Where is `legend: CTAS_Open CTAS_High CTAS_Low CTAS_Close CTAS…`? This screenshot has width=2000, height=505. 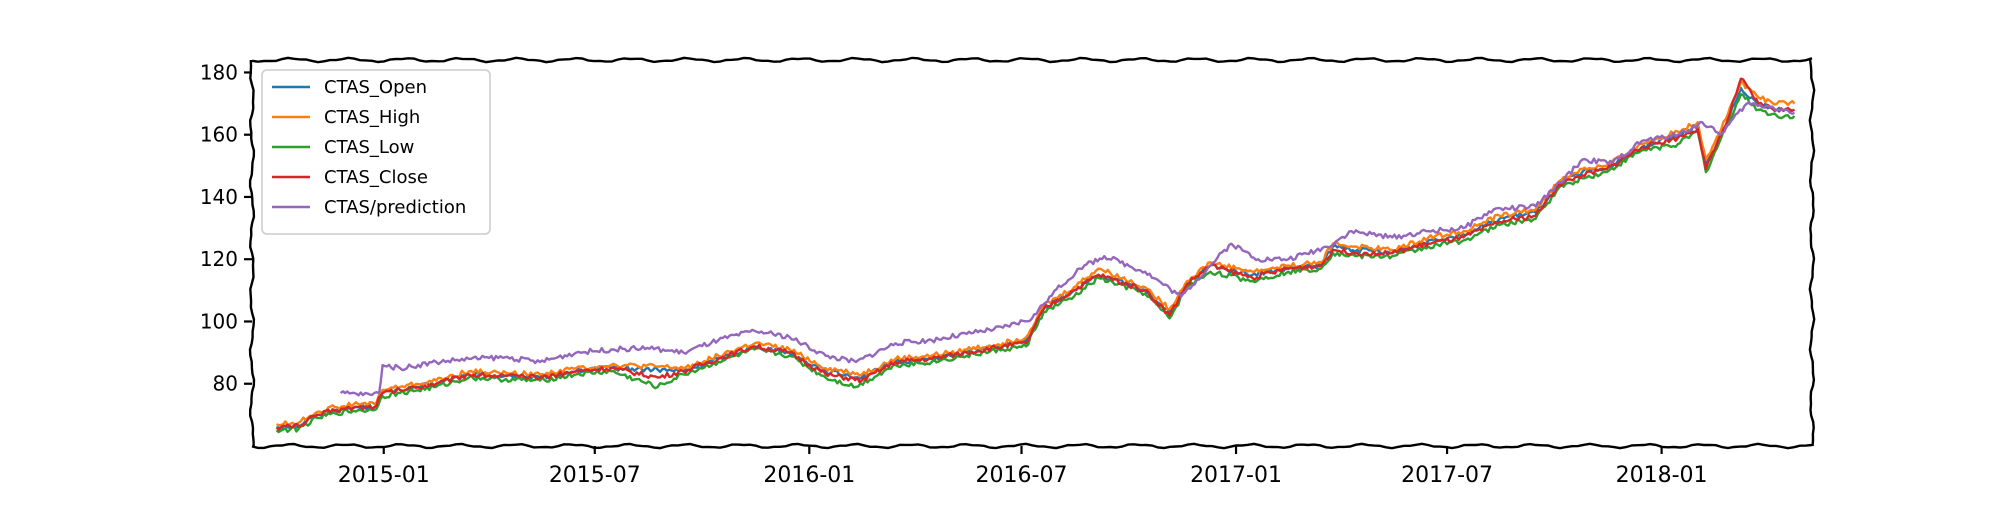
legend: CTAS_Open CTAS_High CTAS_Low CTAS_Close CTAS… is located at coordinates (376, 152).